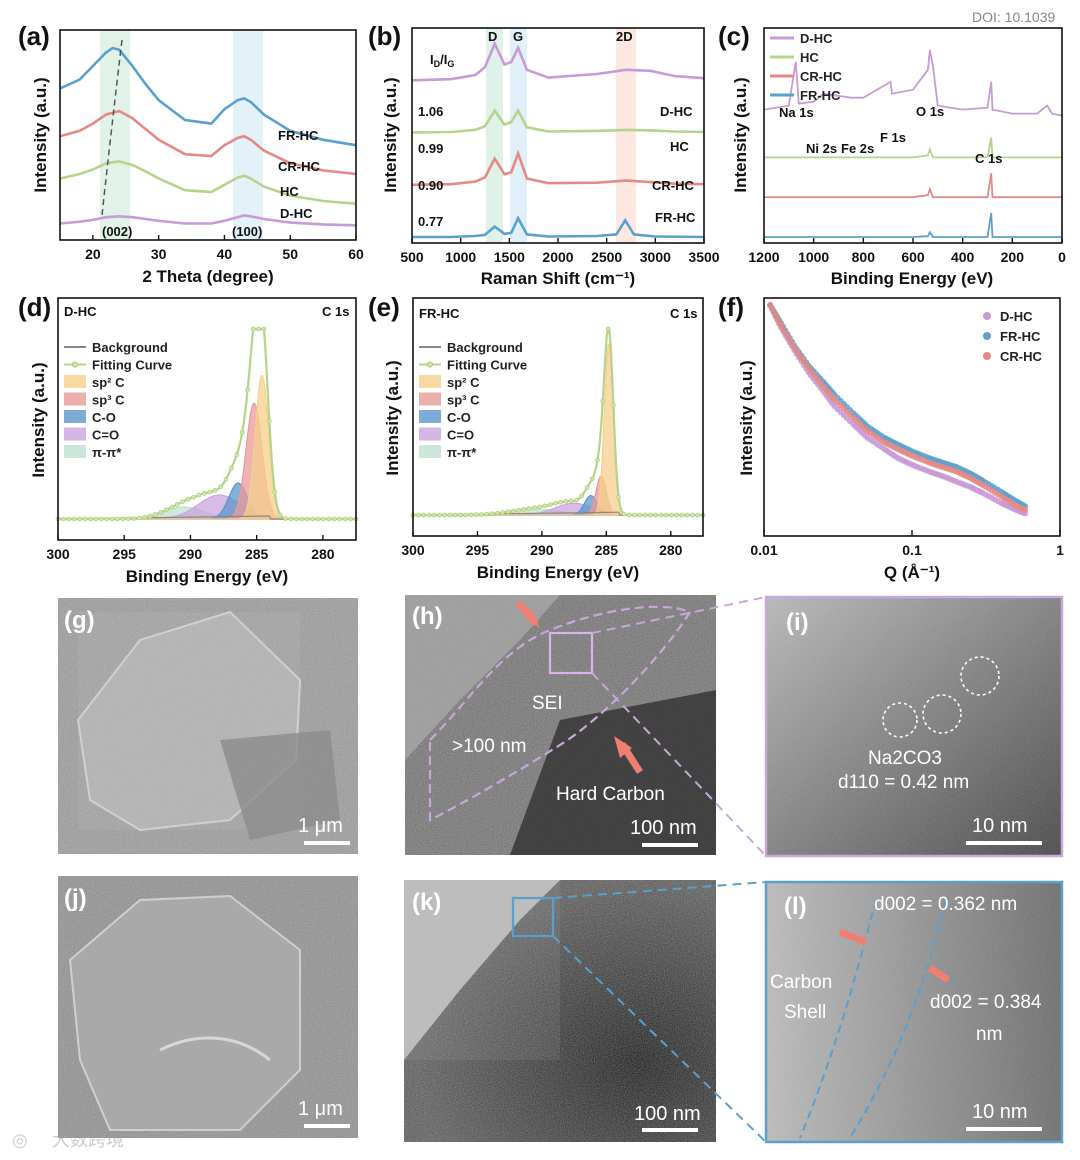 The height and width of the screenshot is (1160, 1080). Describe the element at coordinates (191, 554) in the screenshot. I see `panel-d-tick-label: 290` at that location.